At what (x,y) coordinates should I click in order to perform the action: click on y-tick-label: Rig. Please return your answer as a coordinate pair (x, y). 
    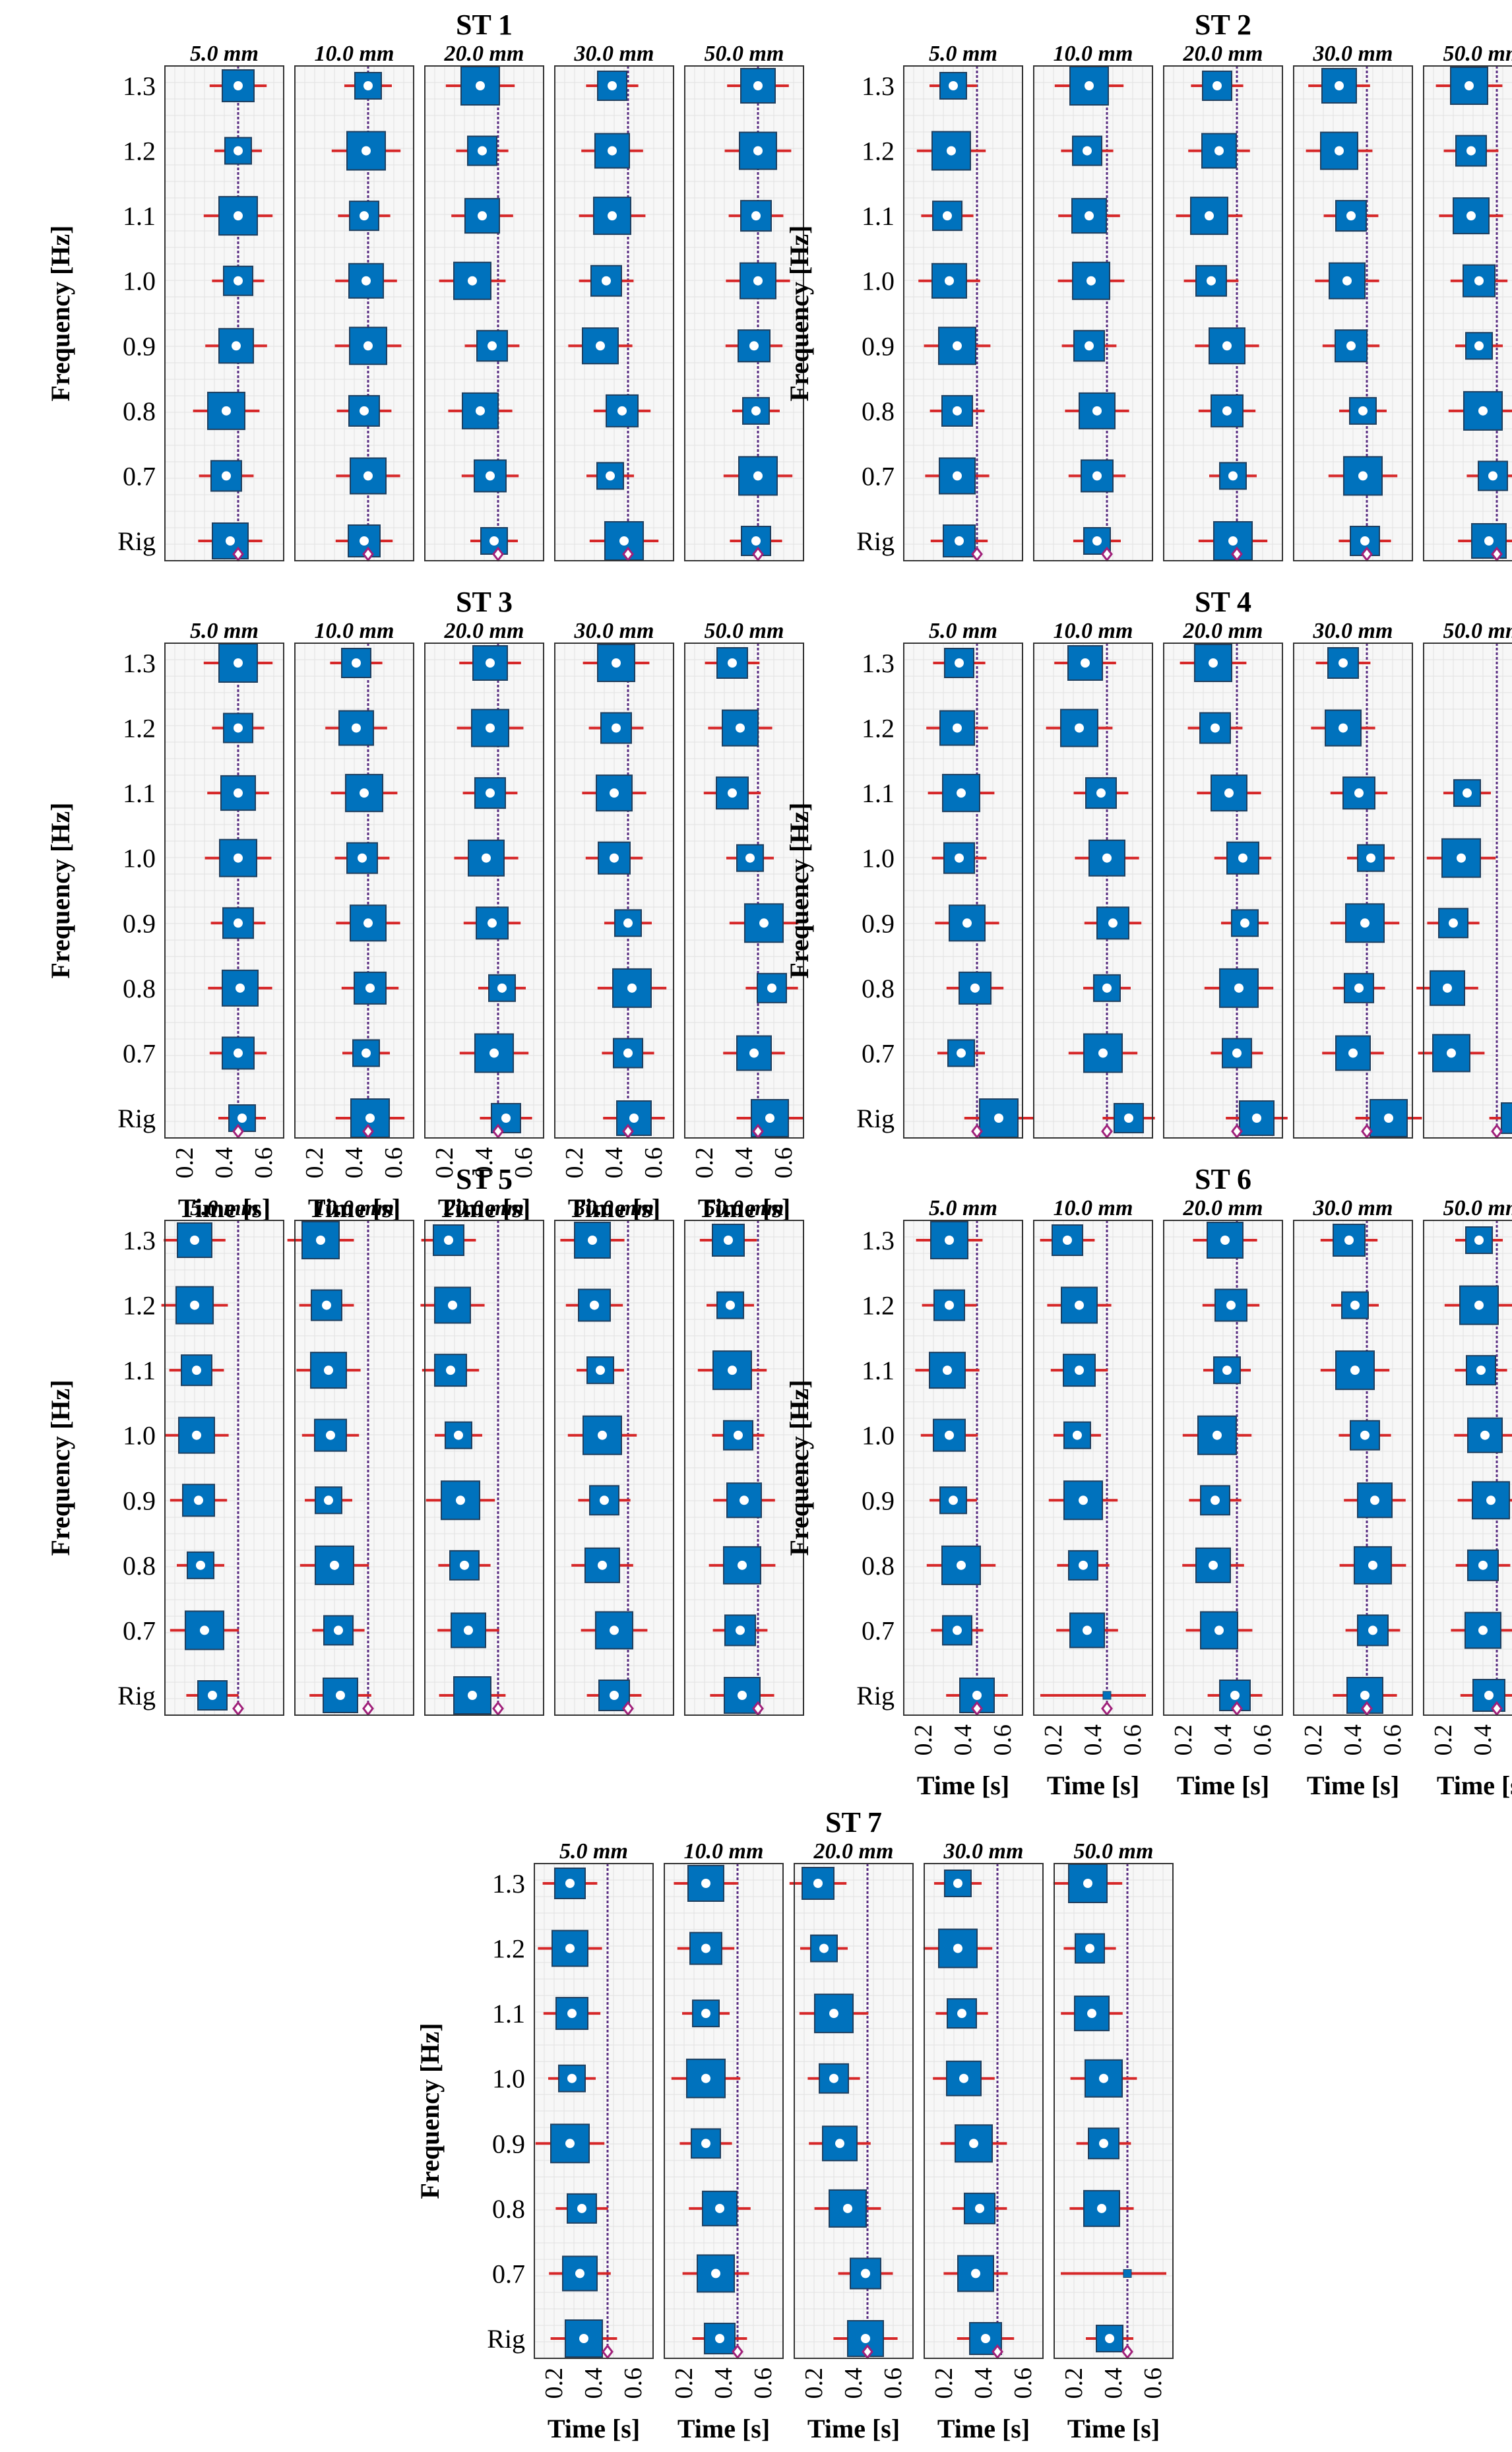
    Looking at the image, I should click on (136, 541).